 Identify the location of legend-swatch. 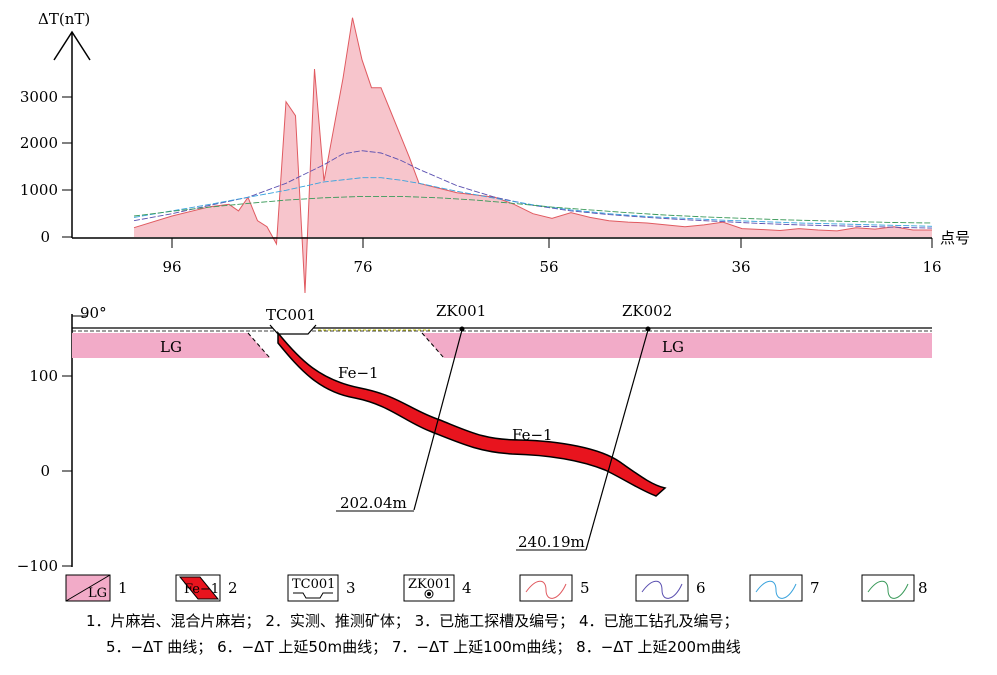
(313, 588).